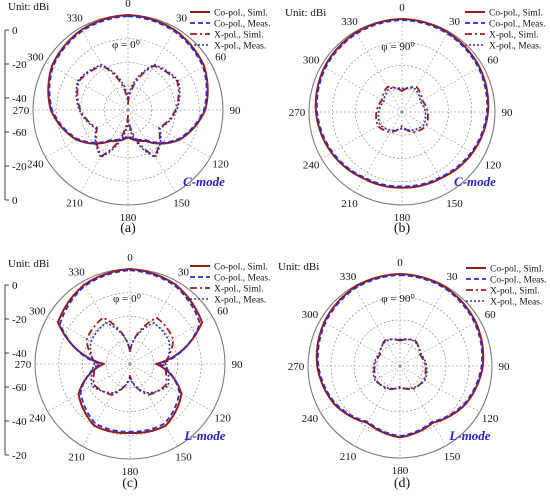 The height and width of the screenshot is (497, 550). What do you see at coordinates (130, 483) in the screenshot?
I see `panel-label: (c)` at bounding box center [130, 483].